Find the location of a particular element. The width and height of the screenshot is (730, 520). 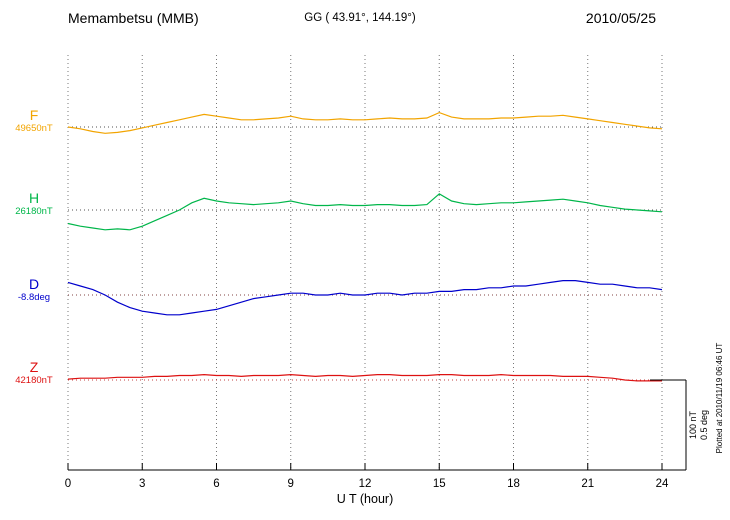

x-axis-title: U T (hour) is located at coordinates (365, 499).